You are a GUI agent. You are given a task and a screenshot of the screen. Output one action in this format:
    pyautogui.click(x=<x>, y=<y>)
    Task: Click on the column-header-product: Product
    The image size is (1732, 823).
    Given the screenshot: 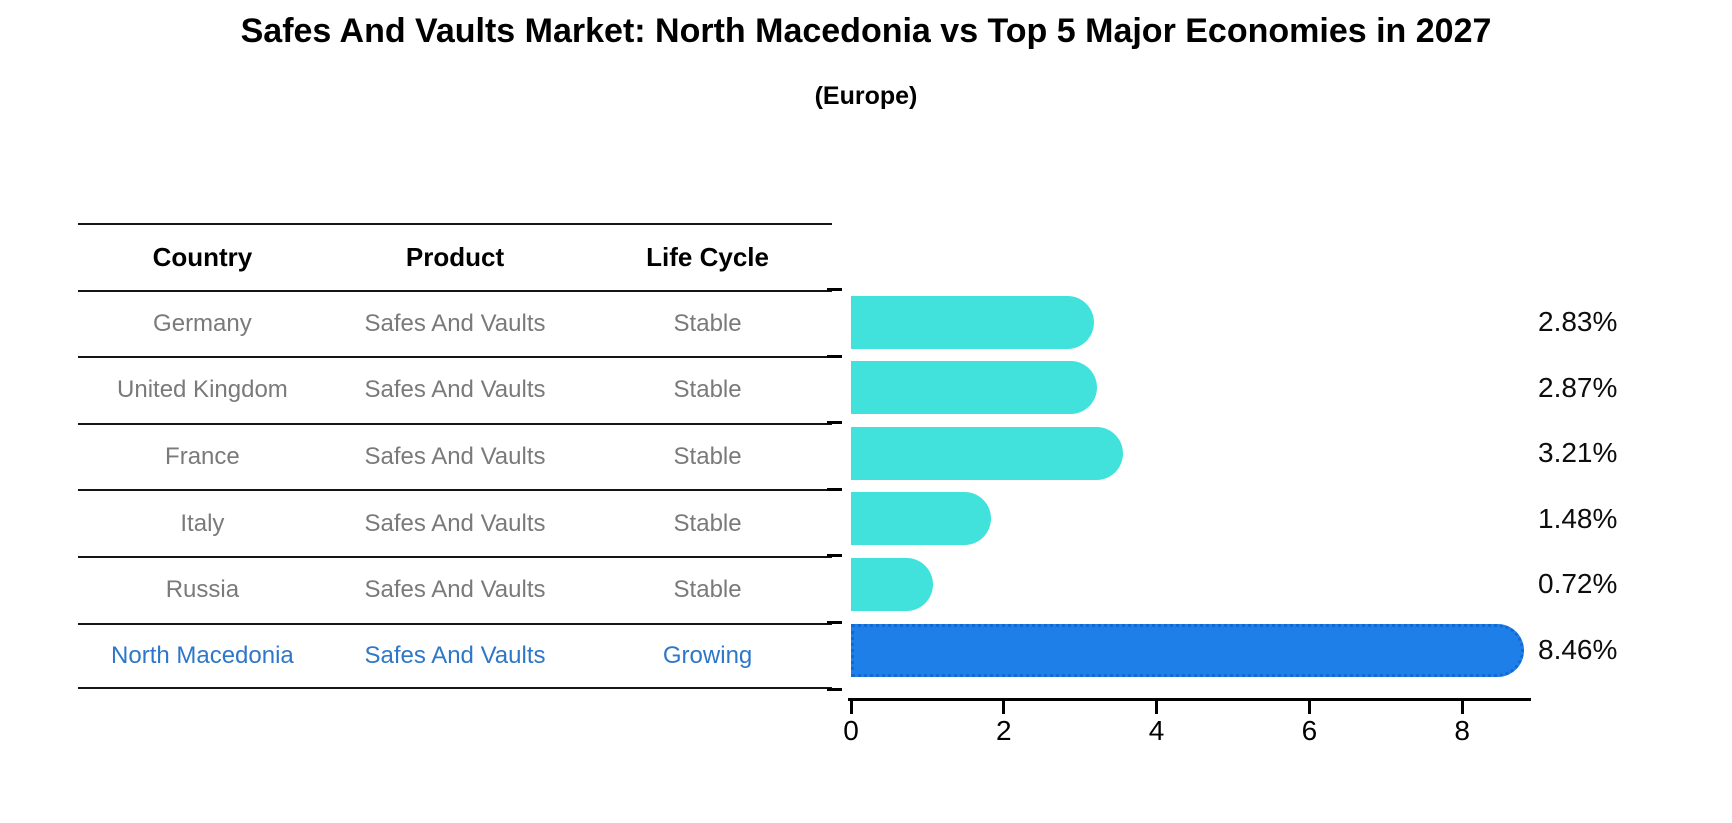 What is the action you would take?
    pyautogui.click(x=455, y=256)
    